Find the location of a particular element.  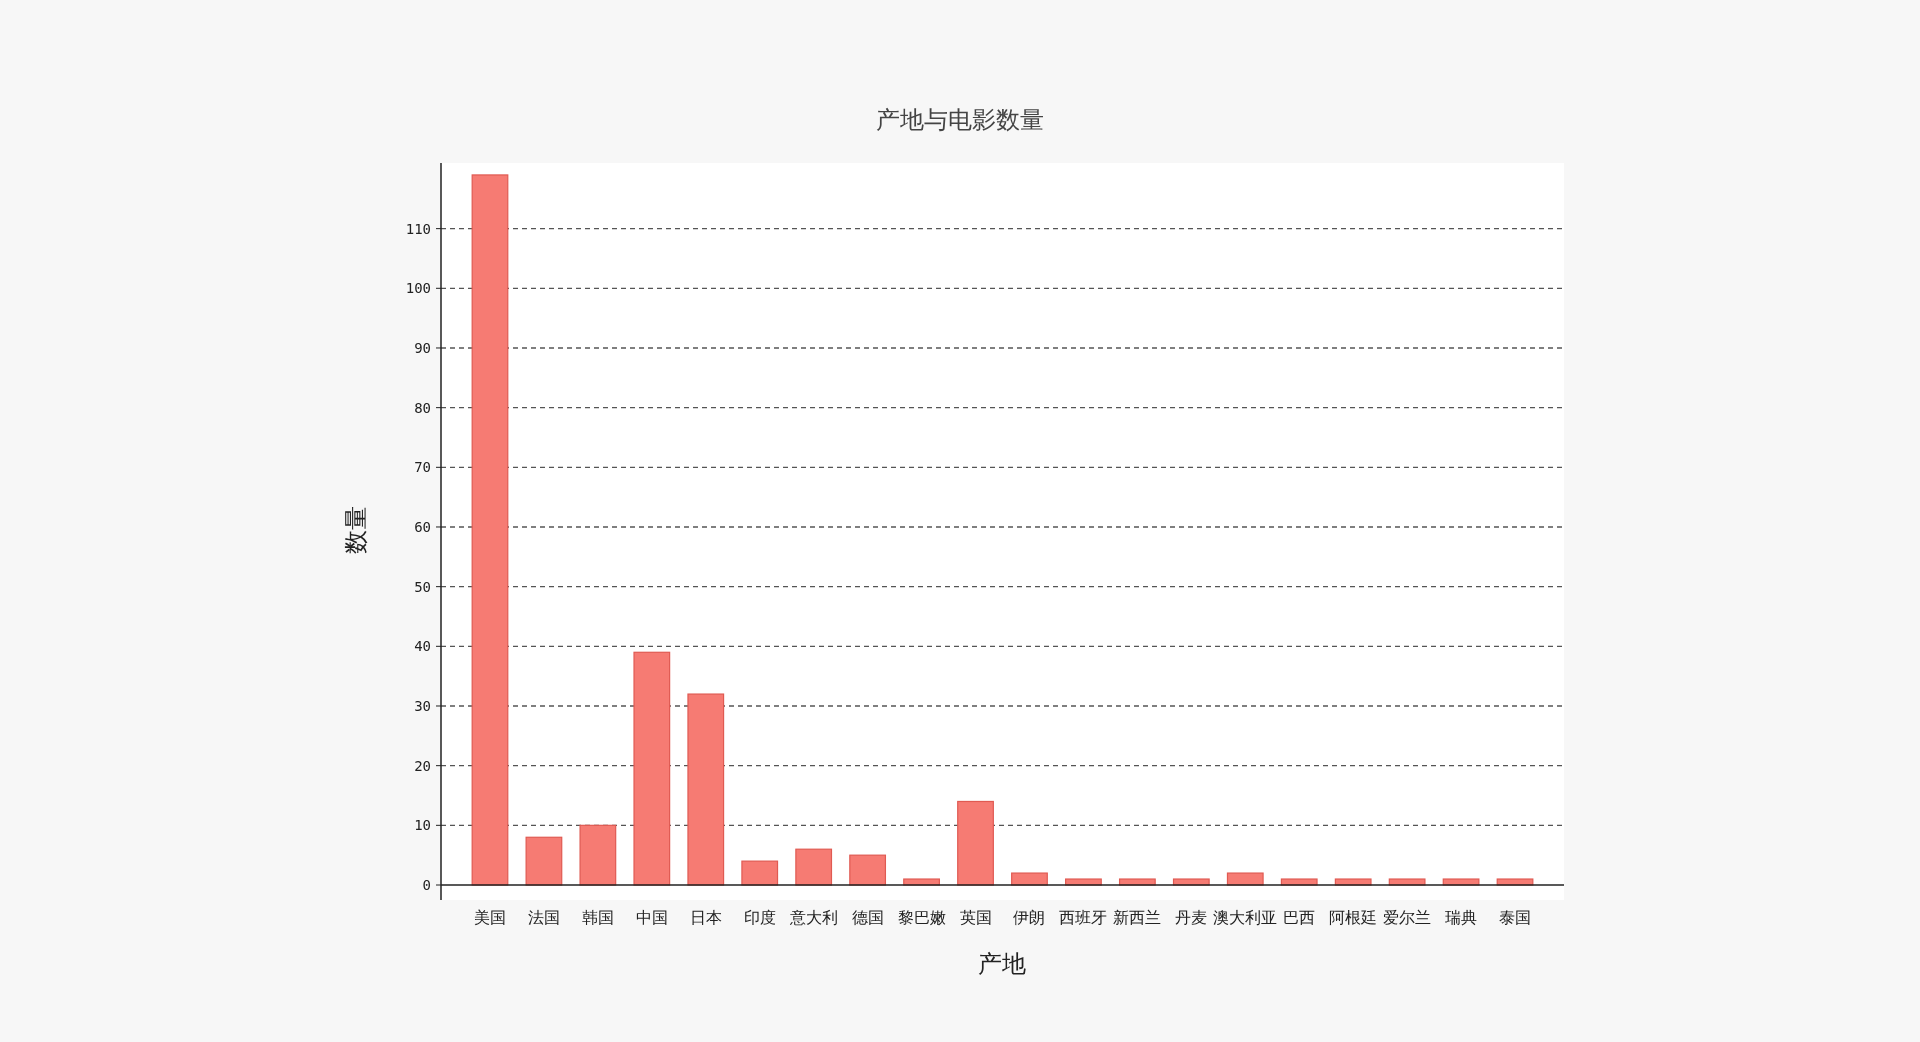

y-tick-label: 40 is located at coordinates (422, 646).